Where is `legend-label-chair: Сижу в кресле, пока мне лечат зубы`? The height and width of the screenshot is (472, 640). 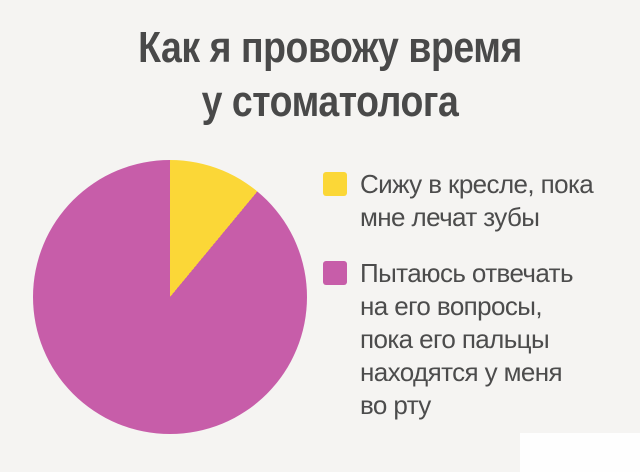
legend-label-chair: Сижу в кресле, пока мне лечат зубы is located at coordinates (477, 201).